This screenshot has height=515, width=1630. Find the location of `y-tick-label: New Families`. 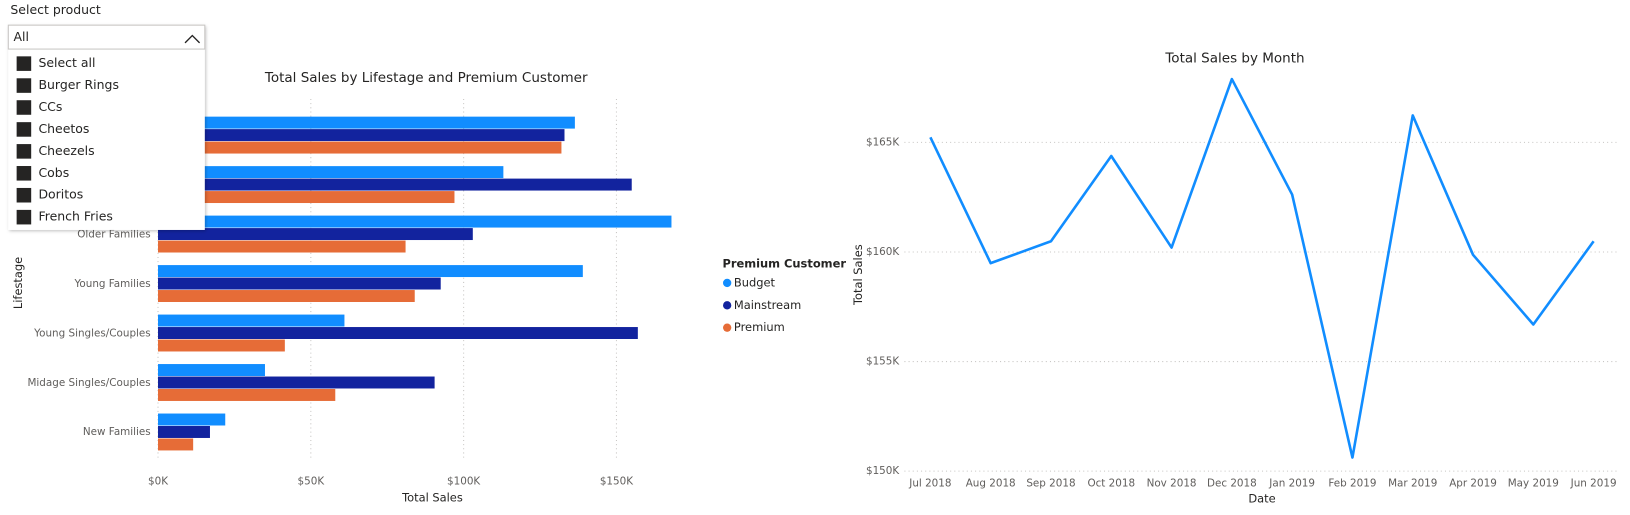

y-tick-label: New Families is located at coordinates (117, 432).